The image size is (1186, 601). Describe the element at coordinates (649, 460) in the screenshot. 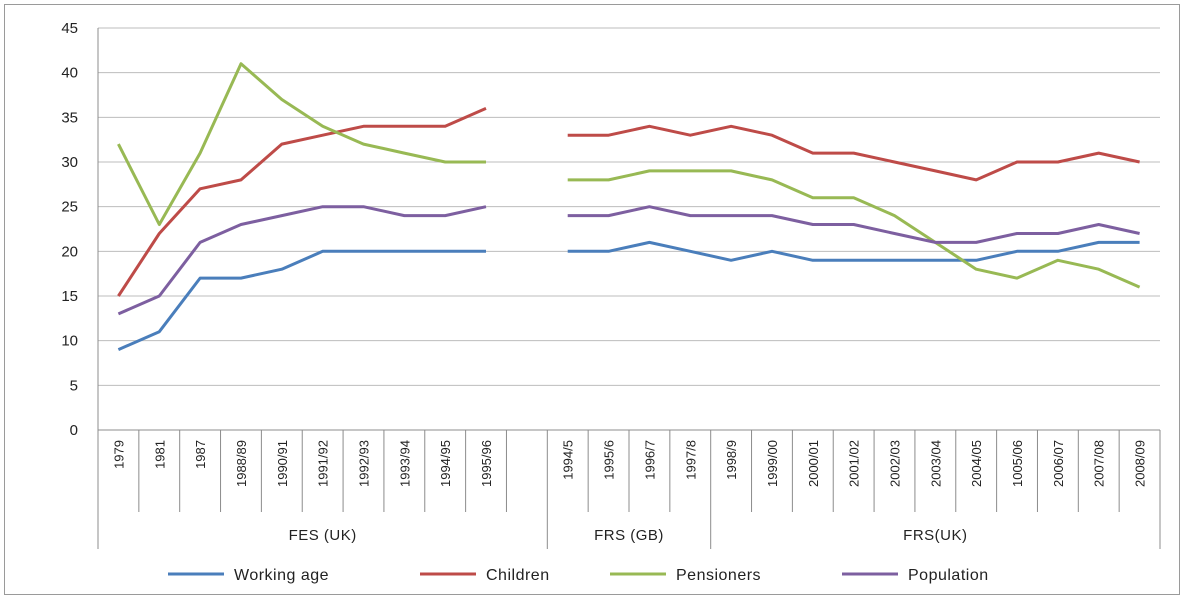

I see `x-tick-label: 1996/7` at that location.